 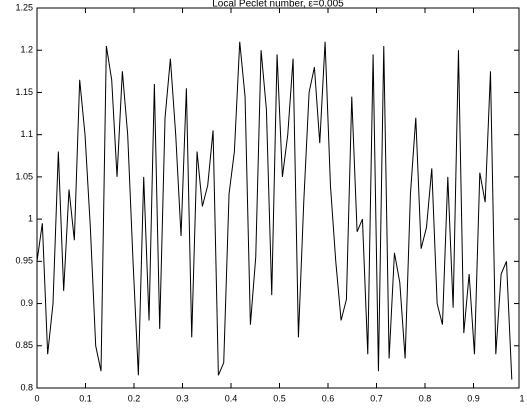 I want to click on y-tick-label: 1.15, so click(x=24, y=92).